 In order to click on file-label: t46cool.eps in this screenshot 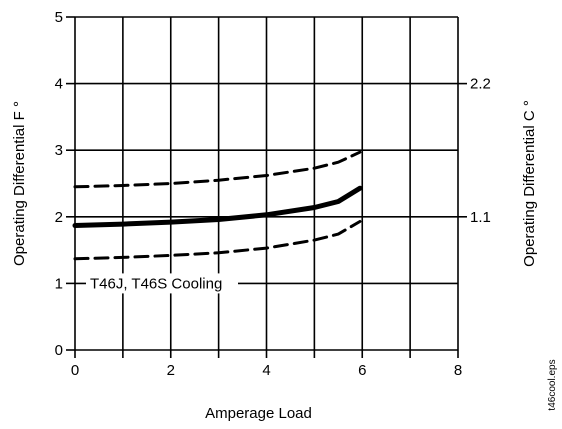, I will do `click(552, 384)`.